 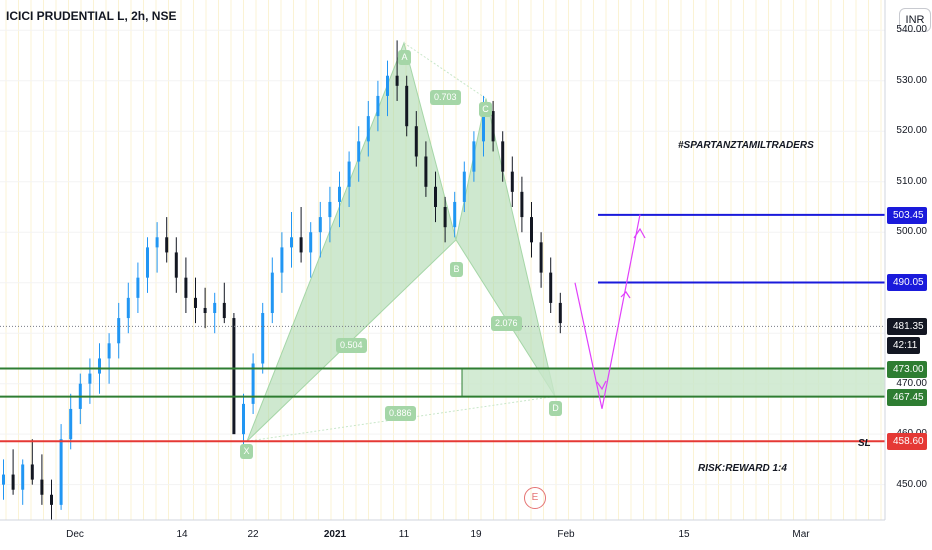 I want to click on point-x-label: X, so click(x=246, y=451).